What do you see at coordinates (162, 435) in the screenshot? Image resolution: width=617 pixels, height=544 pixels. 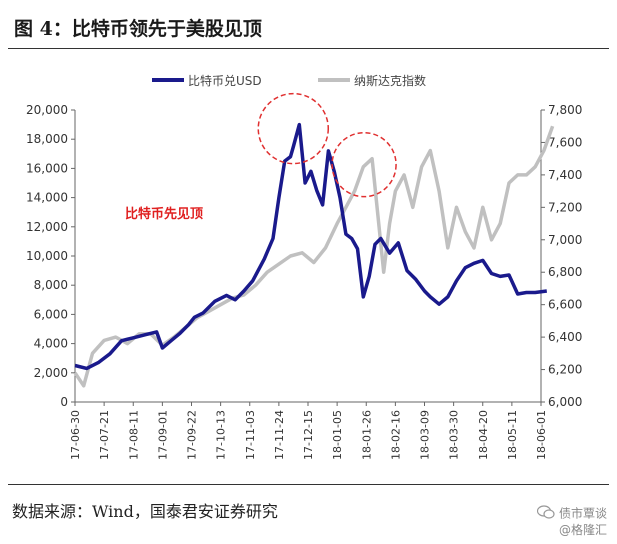 I see `x-tick-label: 17-09-01` at bounding box center [162, 435].